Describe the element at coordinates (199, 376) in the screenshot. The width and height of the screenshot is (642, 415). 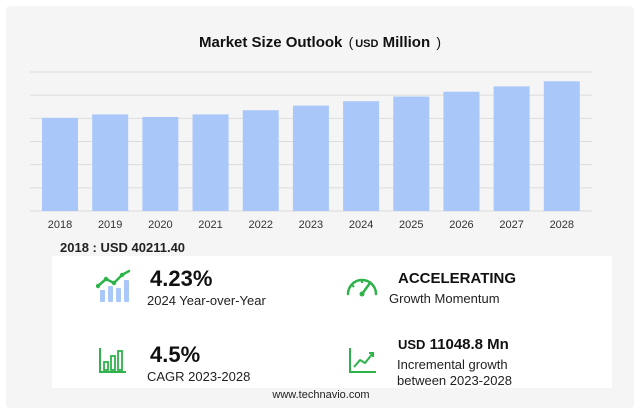
I see `cagr-label: CAGR 2023-2028` at that location.